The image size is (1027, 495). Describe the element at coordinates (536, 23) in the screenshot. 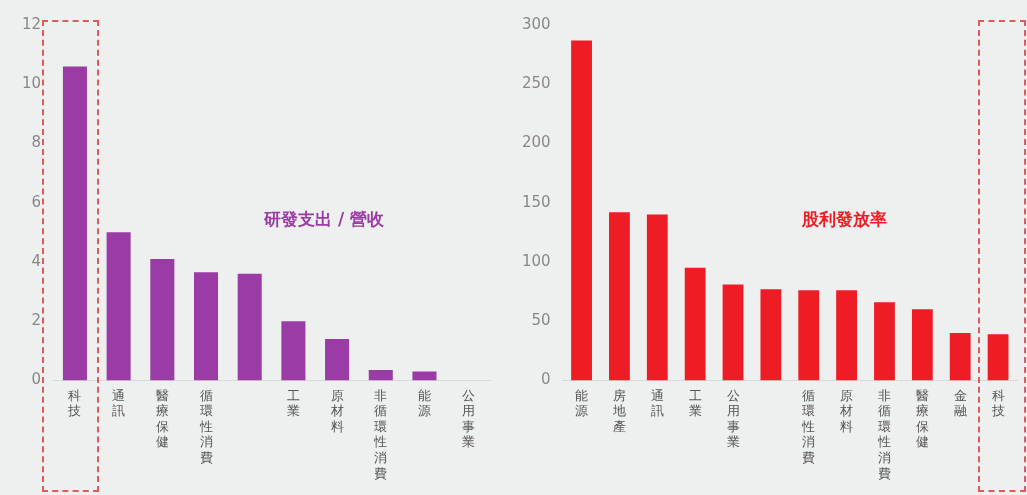

I see `y-tick-label: 300` at that location.